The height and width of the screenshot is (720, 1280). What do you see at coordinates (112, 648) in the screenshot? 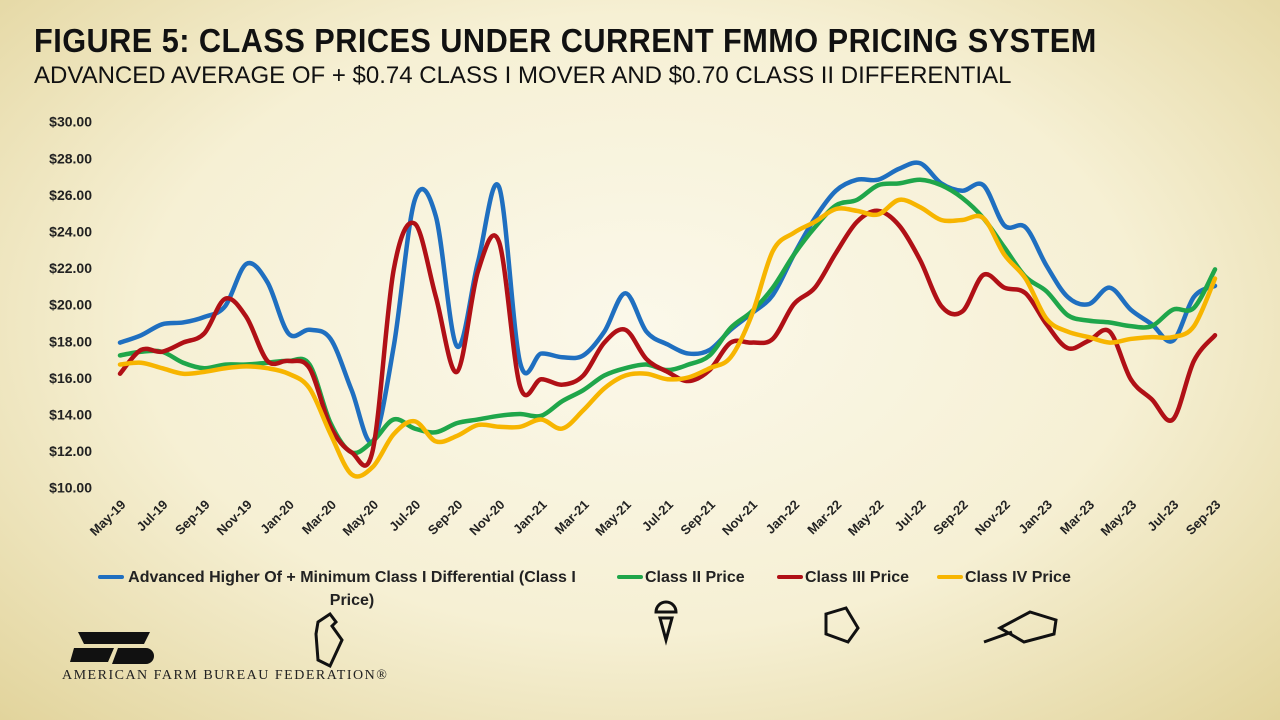
I see `logo` at bounding box center [112, 648].